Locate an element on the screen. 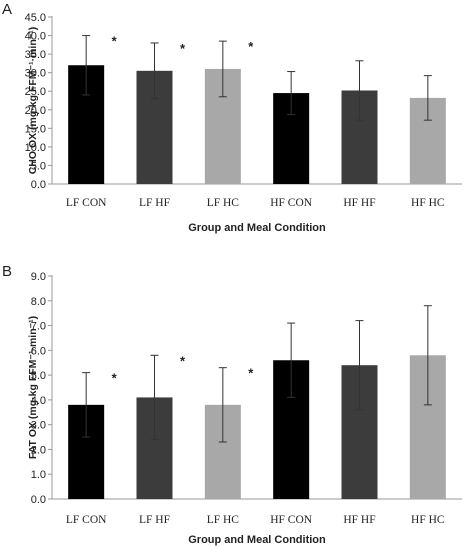  y-tick-label: 25.0 is located at coordinates (35, 92).